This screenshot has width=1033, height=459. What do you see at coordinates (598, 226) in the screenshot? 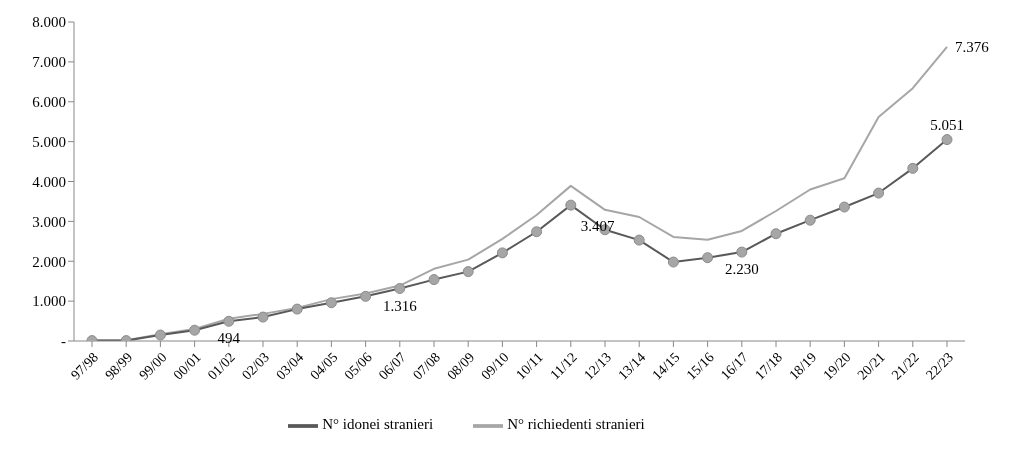
I see `data-label: 3.407` at bounding box center [598, 226].